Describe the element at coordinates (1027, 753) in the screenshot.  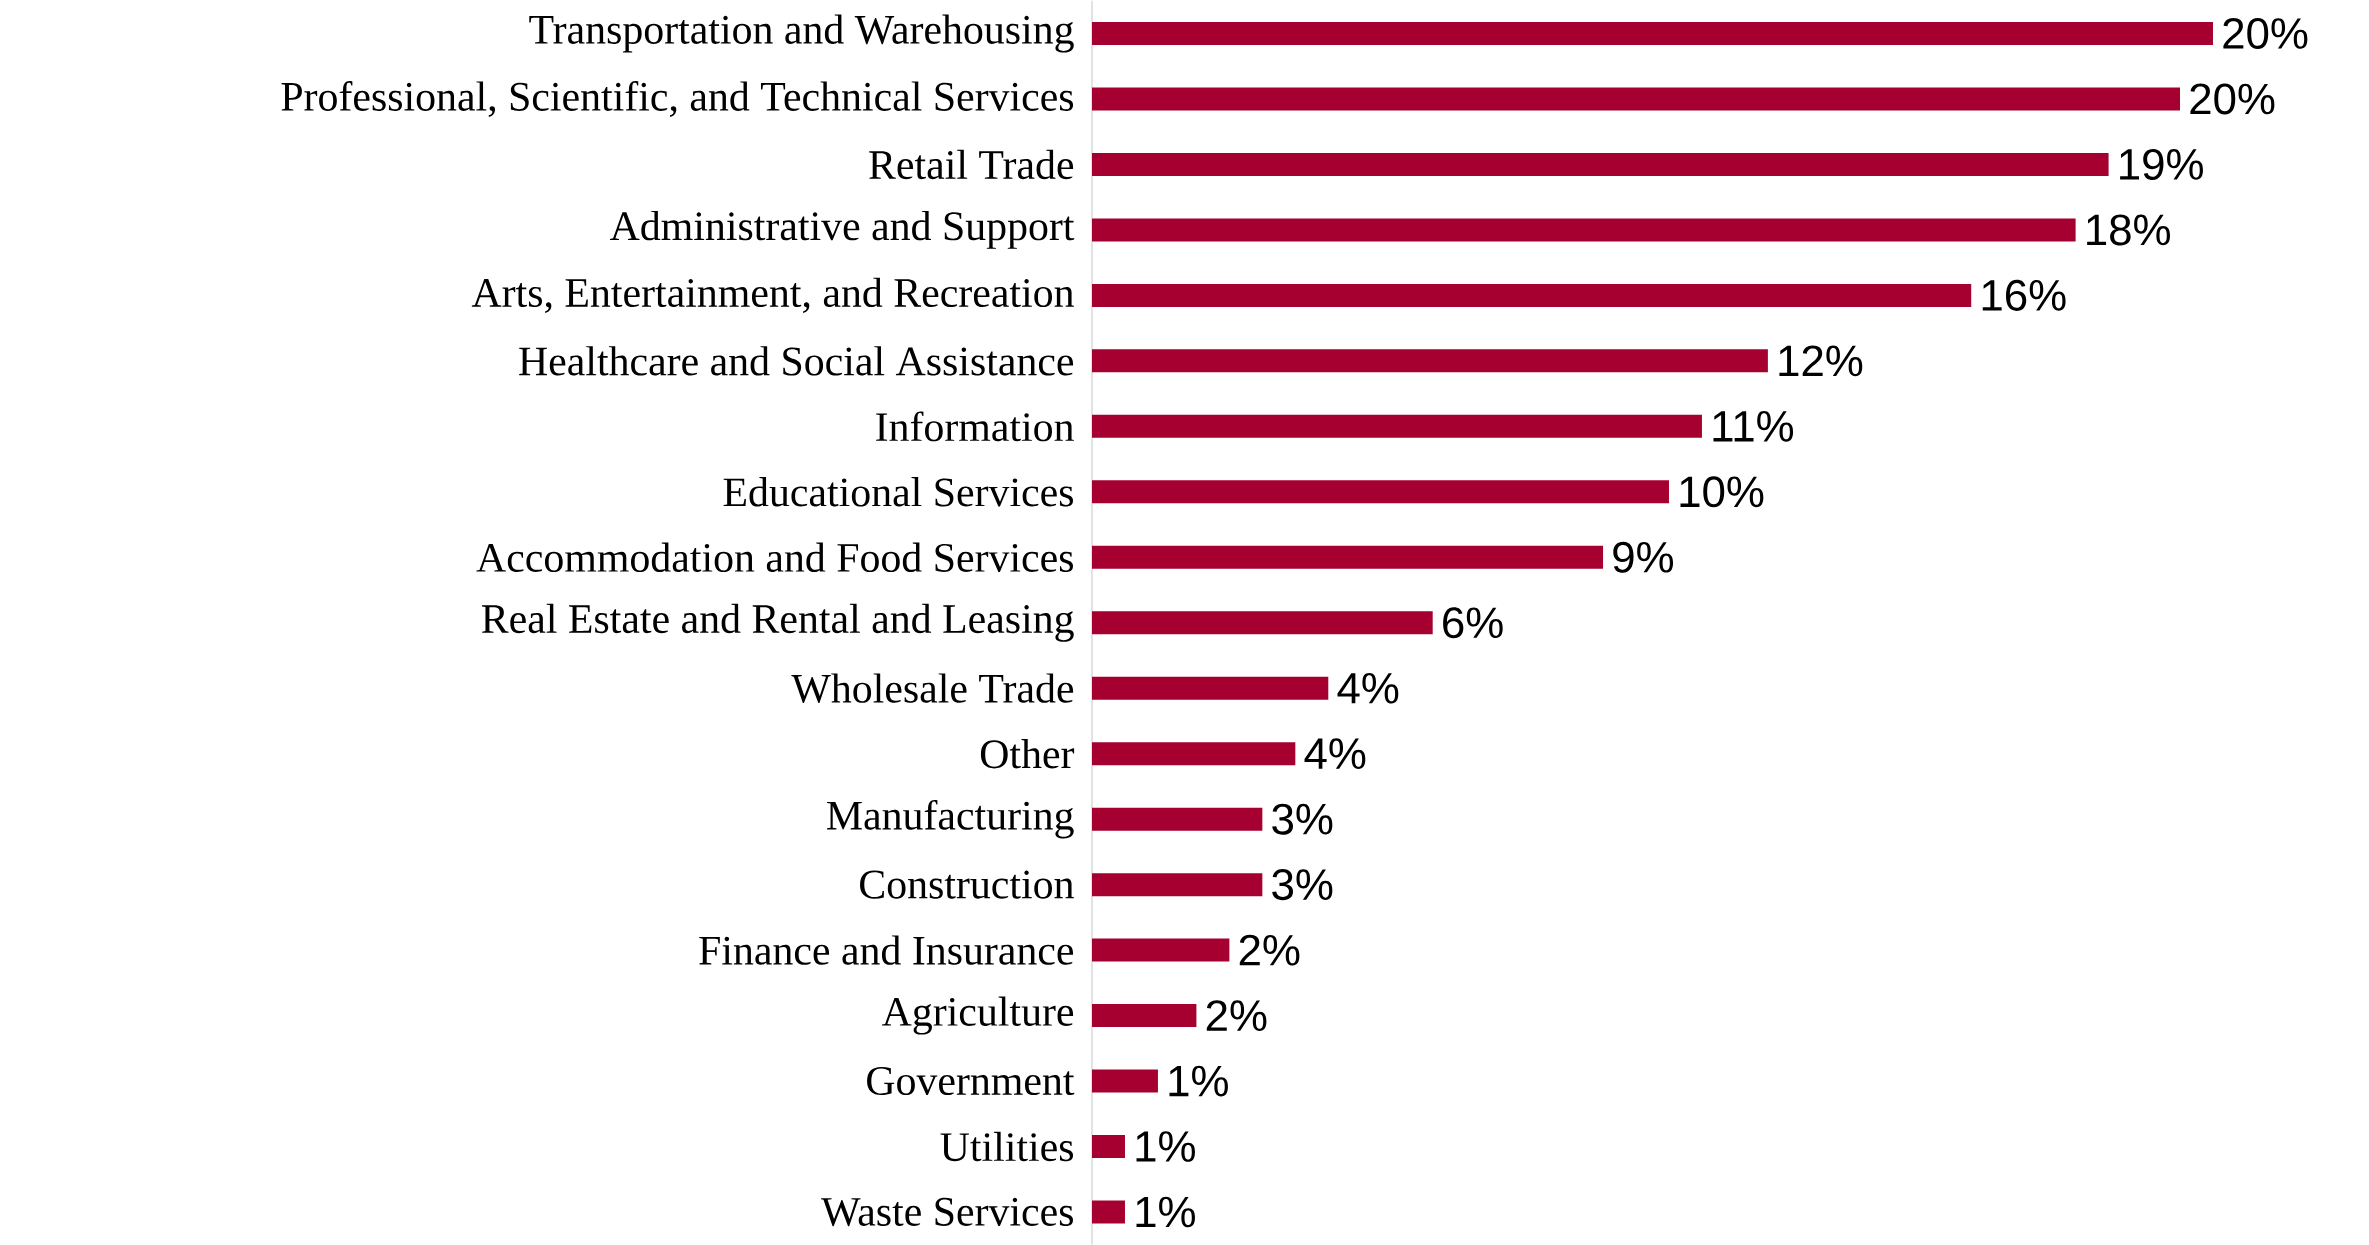
I see `y-tick-label: Other` at that location.